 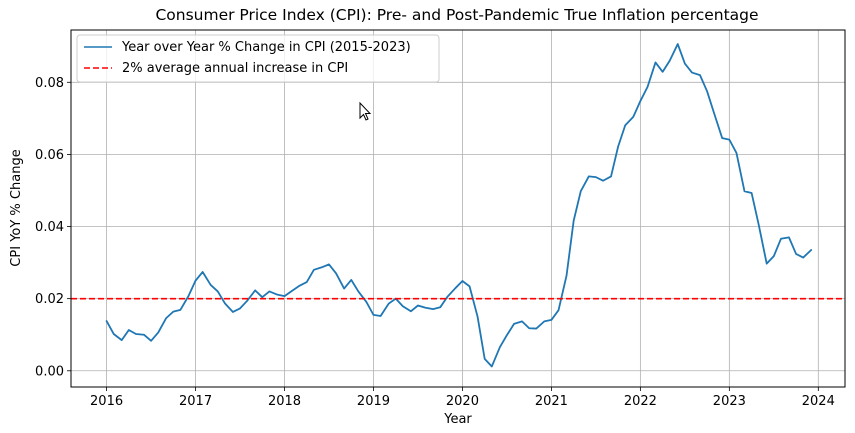 I want to click on y-axis-title: CPI YoY % Change, so click(x=16, y=207).